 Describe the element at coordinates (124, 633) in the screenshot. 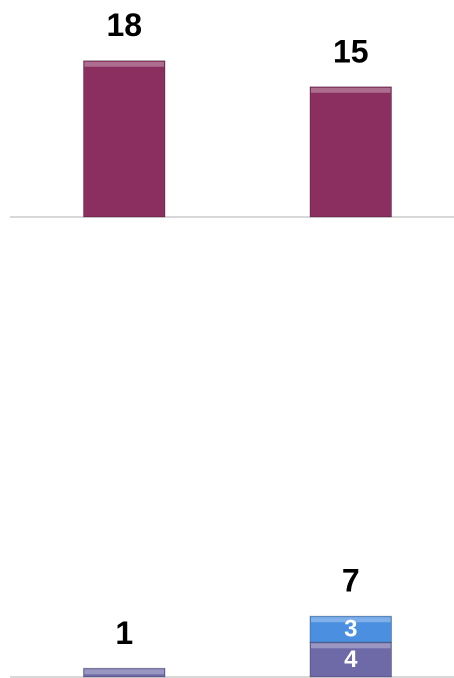

I see `total-label: 1` at that location.